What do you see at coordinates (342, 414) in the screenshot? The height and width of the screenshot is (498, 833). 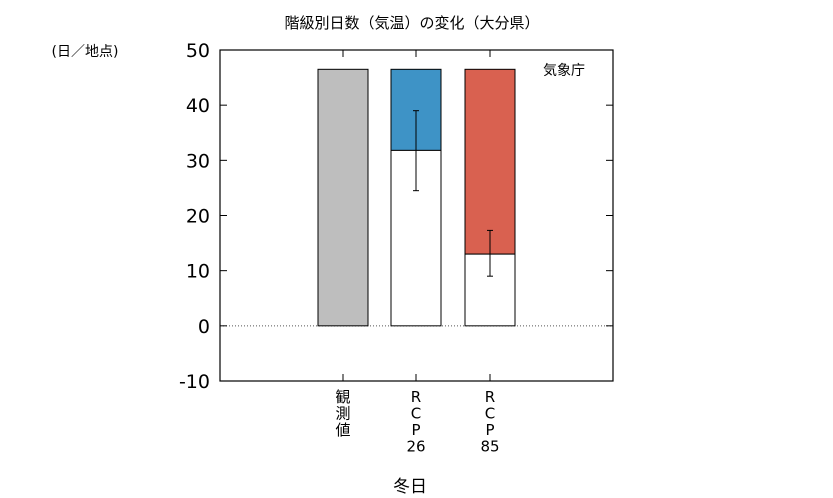 I see `category-label-0-1: 測` at bounding box center [342, 414].